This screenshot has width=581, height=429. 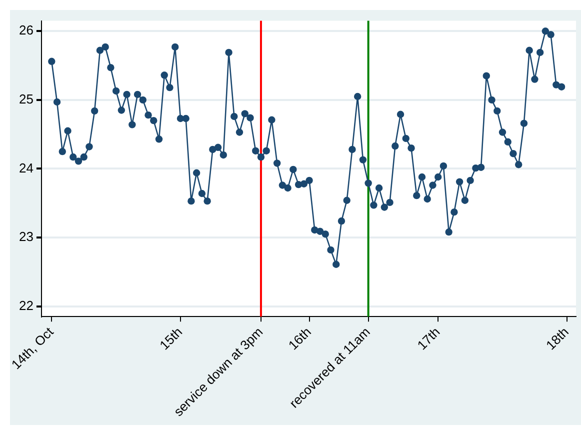 I want to click on x-tick-label: 18th, so click(x=557, y=338).